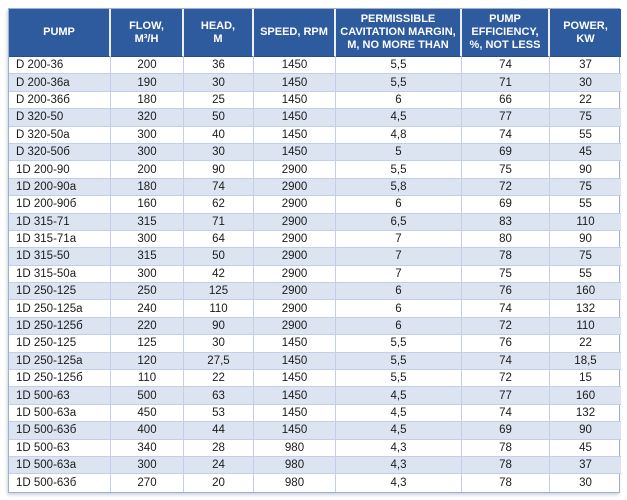 This screenshot has height=500, width=627. What do you see at coordinates (219, 292) in the screenshot?
I see `cell-head: 125` at bounding box center [219, 292].